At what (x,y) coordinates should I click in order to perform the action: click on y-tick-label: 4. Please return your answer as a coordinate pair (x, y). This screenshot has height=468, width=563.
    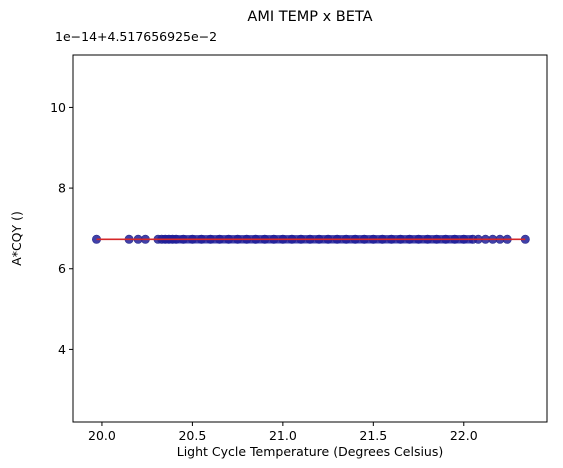
    Looking at the image, I should click on (62, 349).